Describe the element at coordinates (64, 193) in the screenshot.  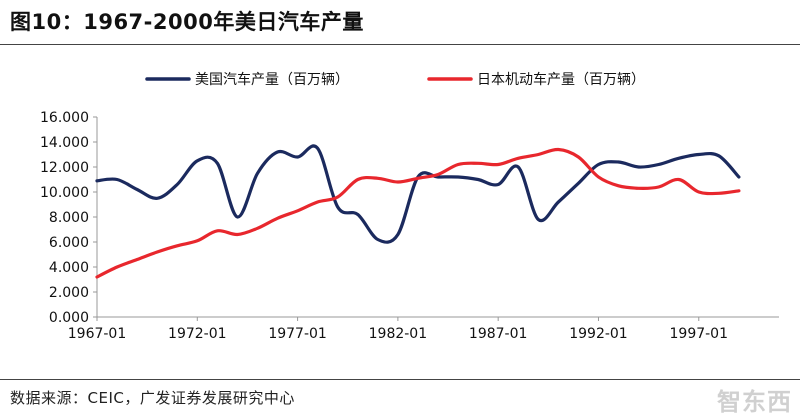
I see `y-tick-label: 10.000` at that location.